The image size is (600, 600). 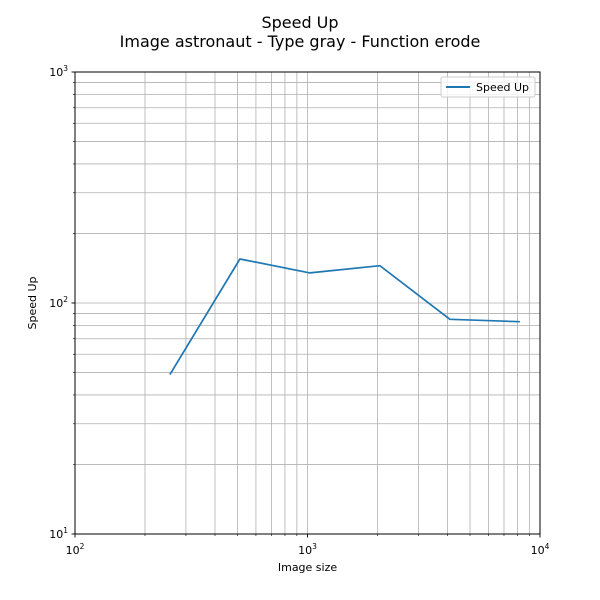 I want to click on x-tick-label: 10², so click(x=75, y=549).